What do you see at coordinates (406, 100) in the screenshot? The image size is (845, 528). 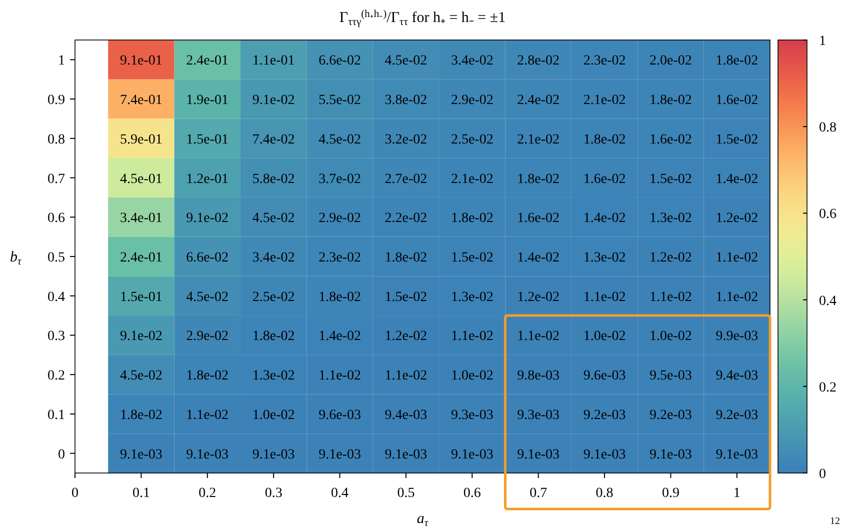 I see `data-label: 3.8e-02` at bounding box center [406, 100].